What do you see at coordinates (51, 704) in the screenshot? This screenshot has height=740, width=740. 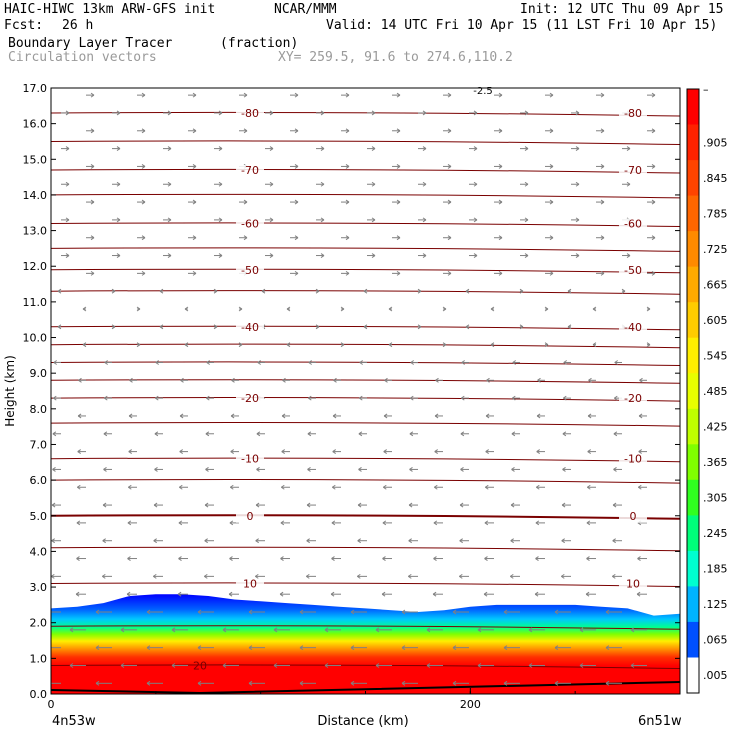 I see `x-tick-label: 0` at bounding box center [51, 704].